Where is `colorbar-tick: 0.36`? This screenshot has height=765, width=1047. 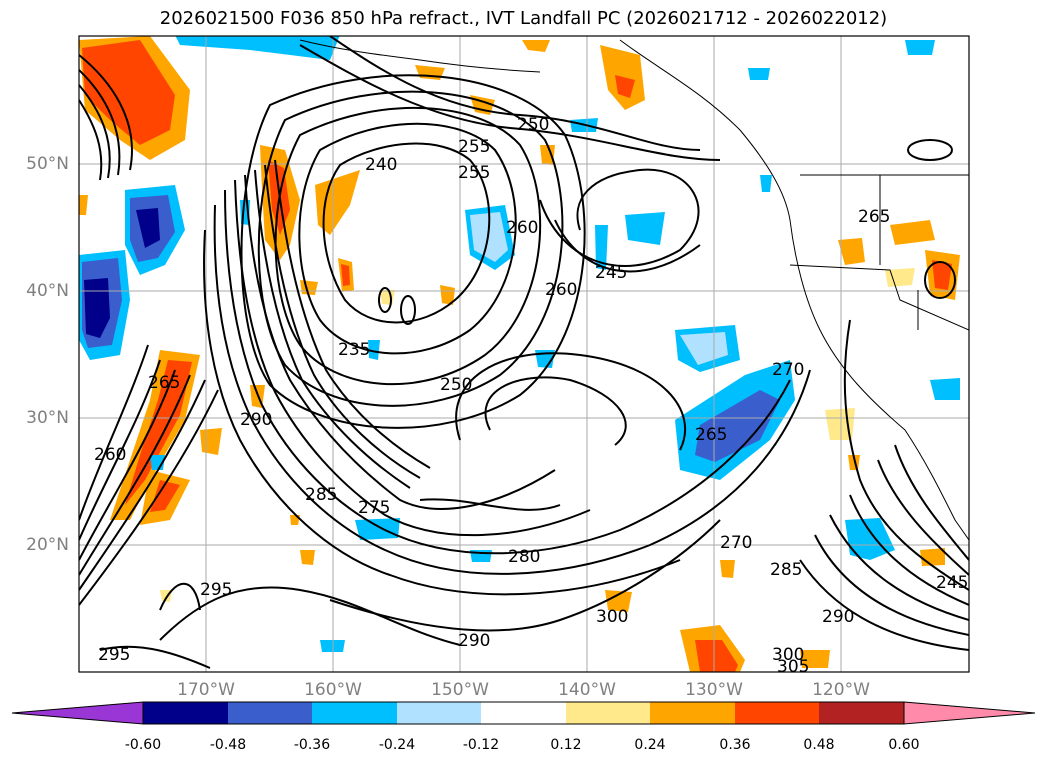 colorbar-tick: 0.36 is located at coordinates (735, 745).